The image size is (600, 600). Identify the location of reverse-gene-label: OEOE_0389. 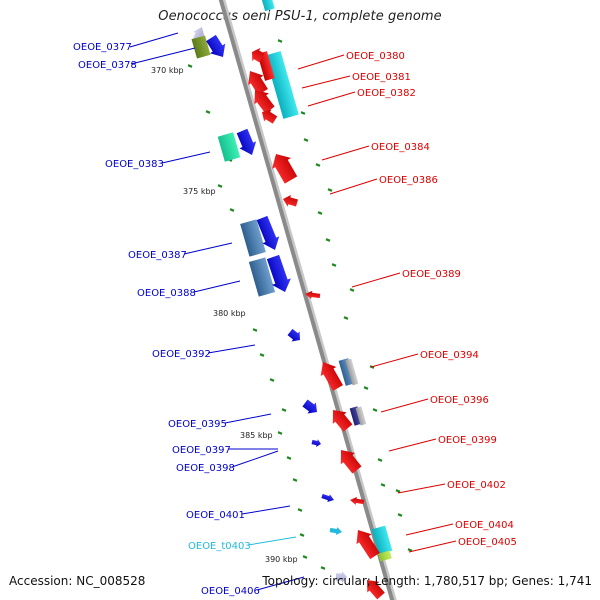
(431, 274).